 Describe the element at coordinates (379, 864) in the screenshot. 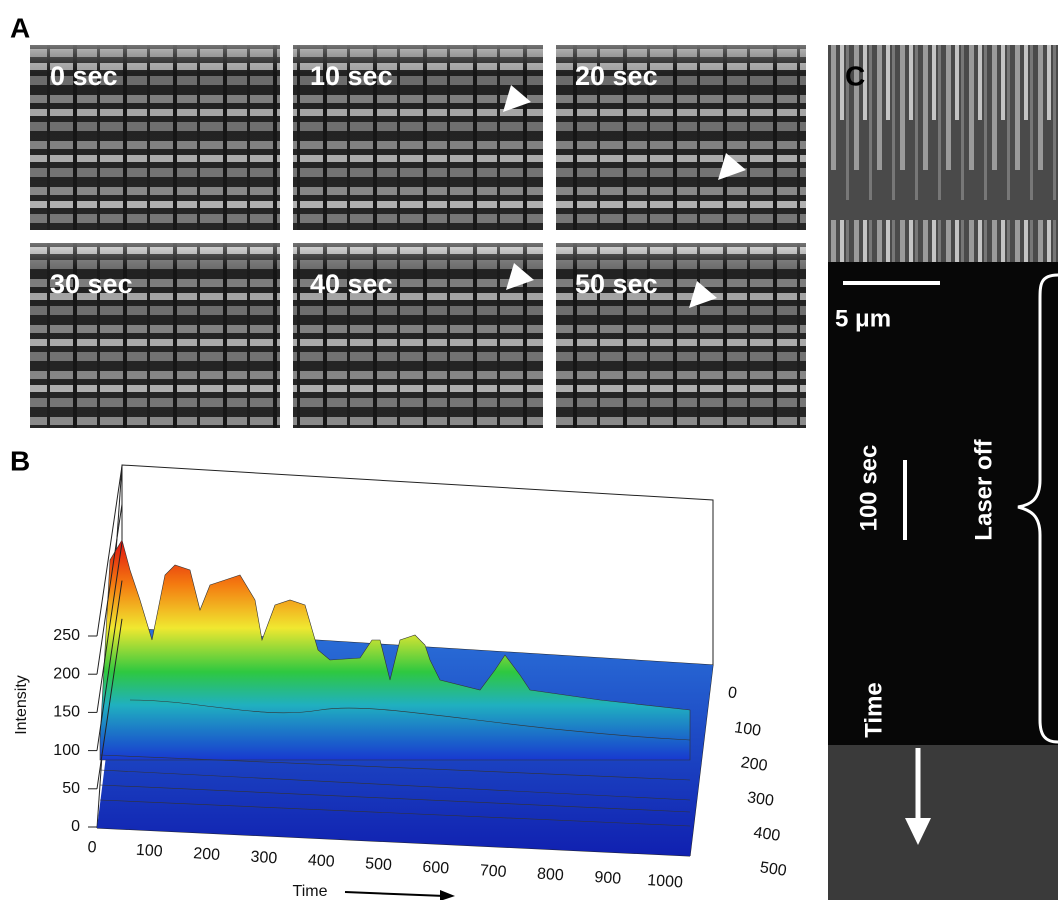

I see `x-tick-label: 500` at that location.